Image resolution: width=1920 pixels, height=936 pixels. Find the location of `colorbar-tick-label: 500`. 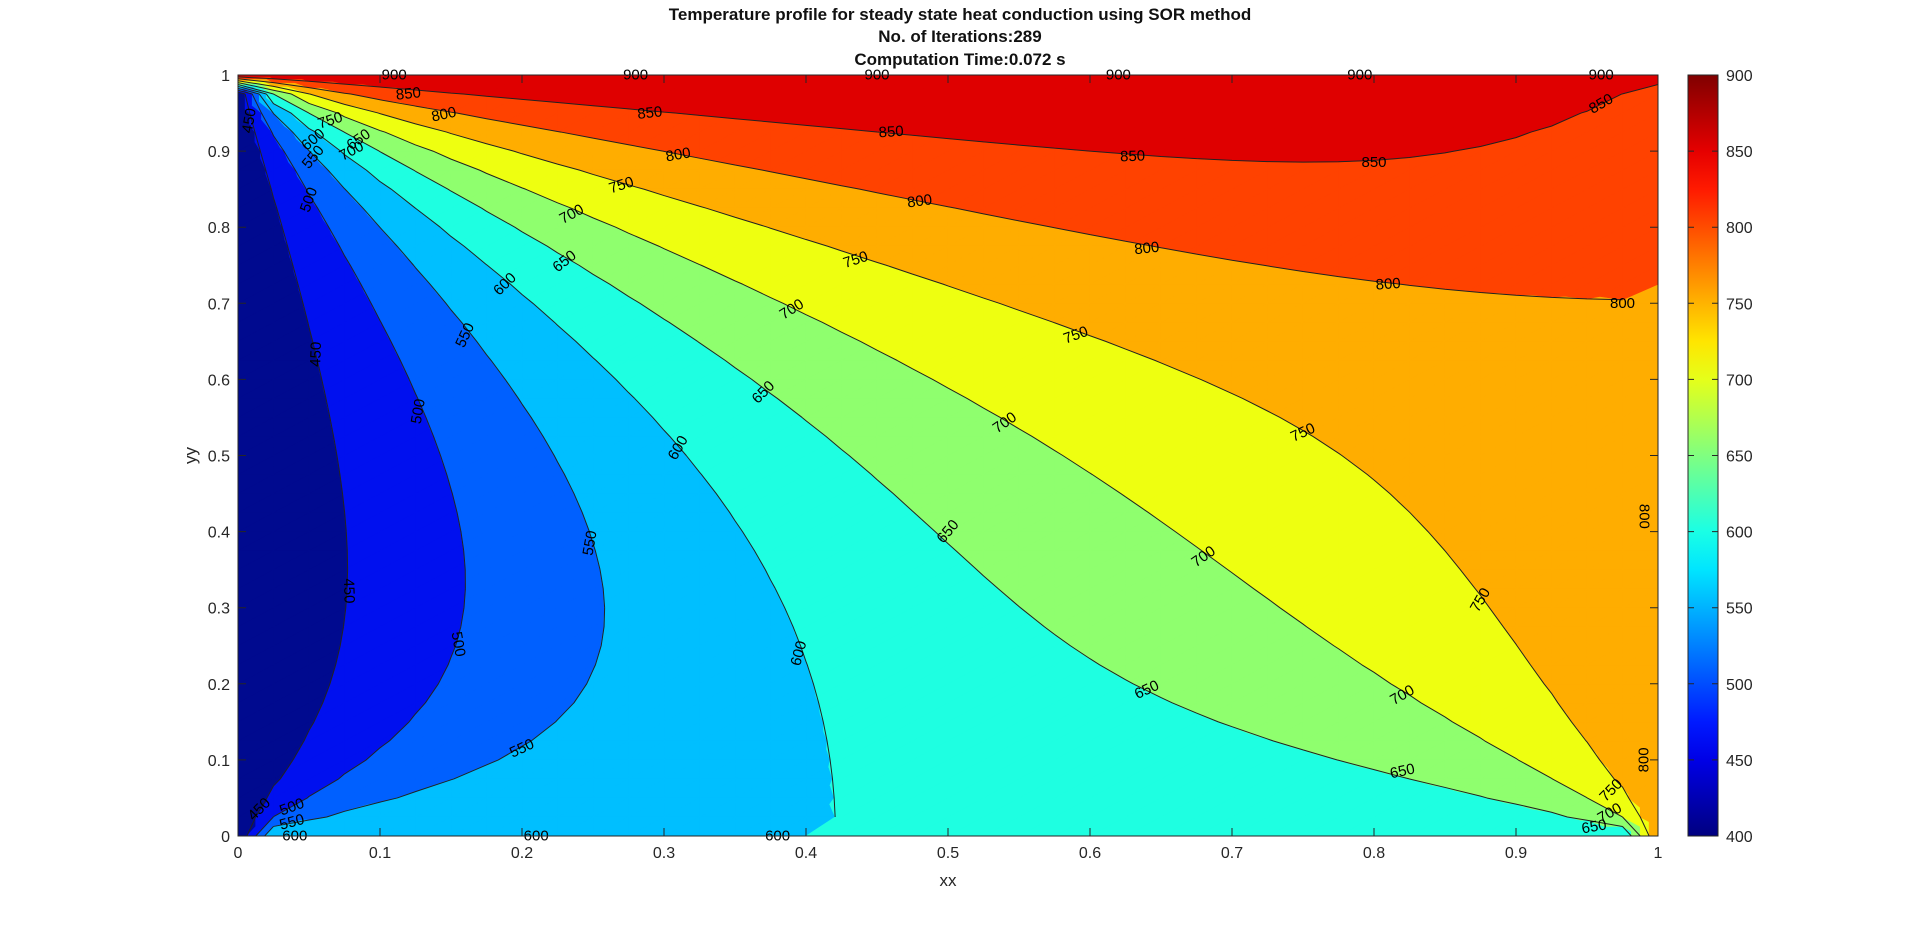

colorbar-tick-label: 500 is located at coordinates (1739, 685).